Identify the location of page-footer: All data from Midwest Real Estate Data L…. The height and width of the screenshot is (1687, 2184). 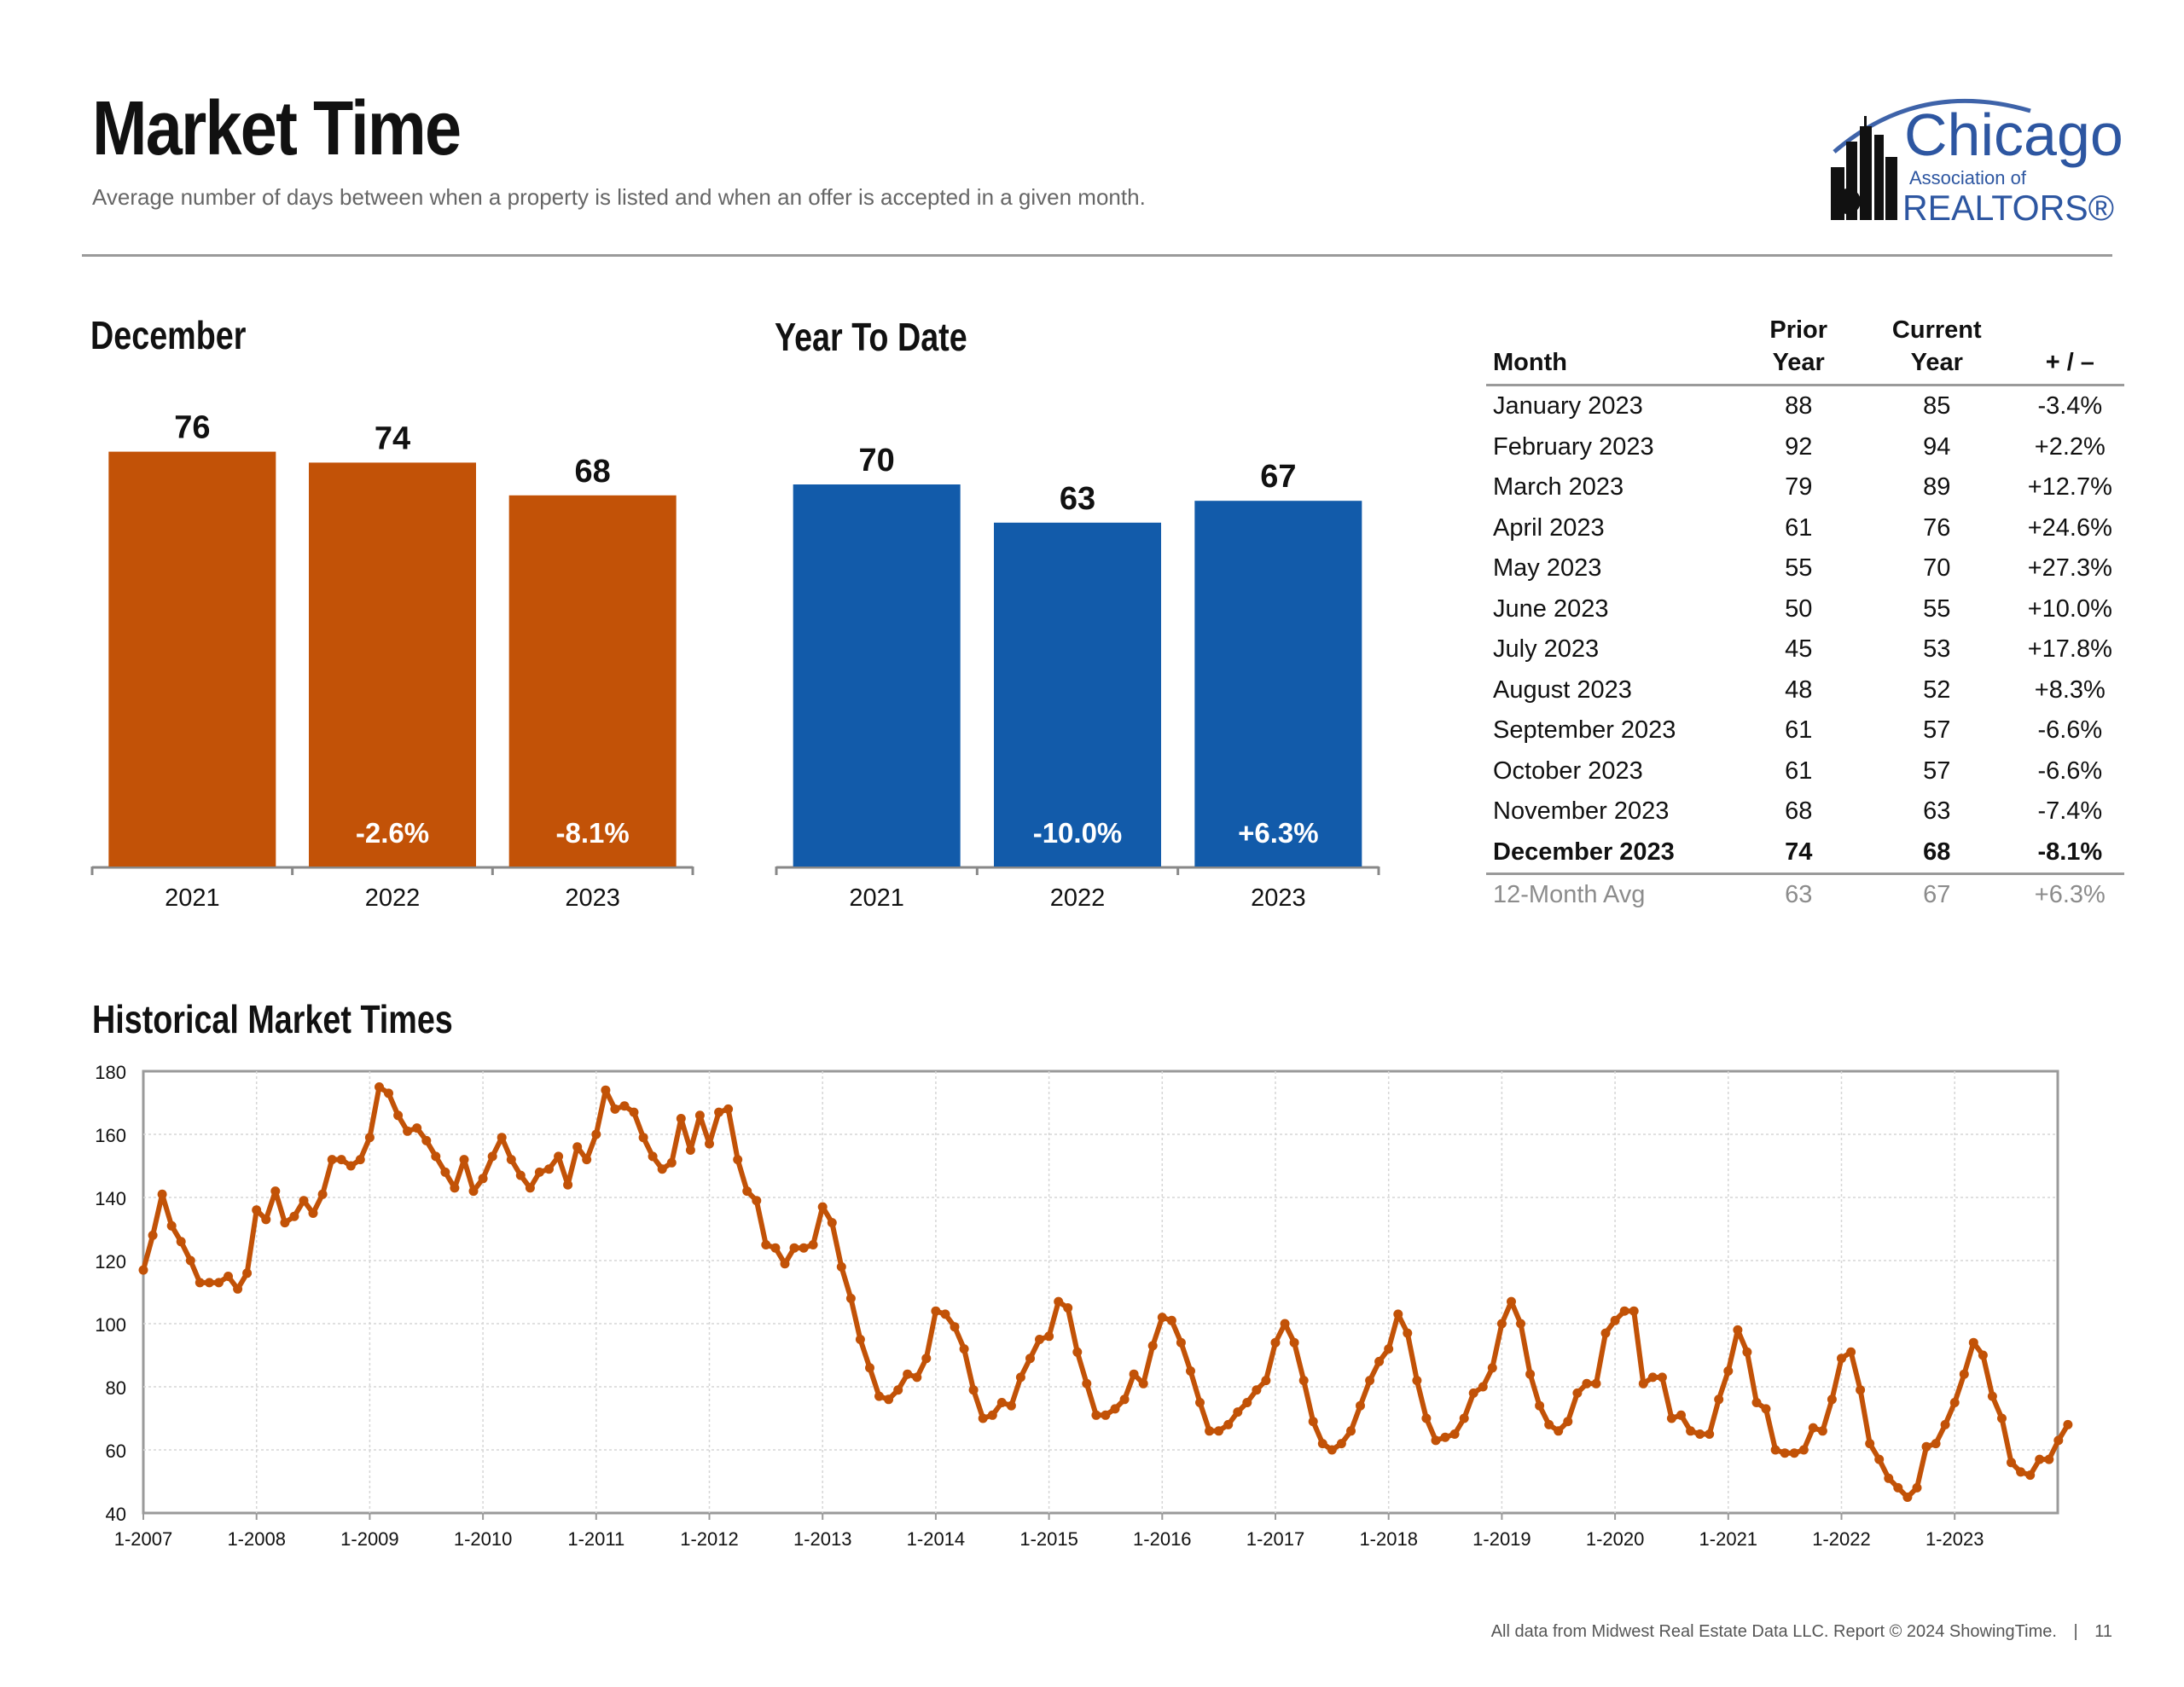
(1802, 1632).